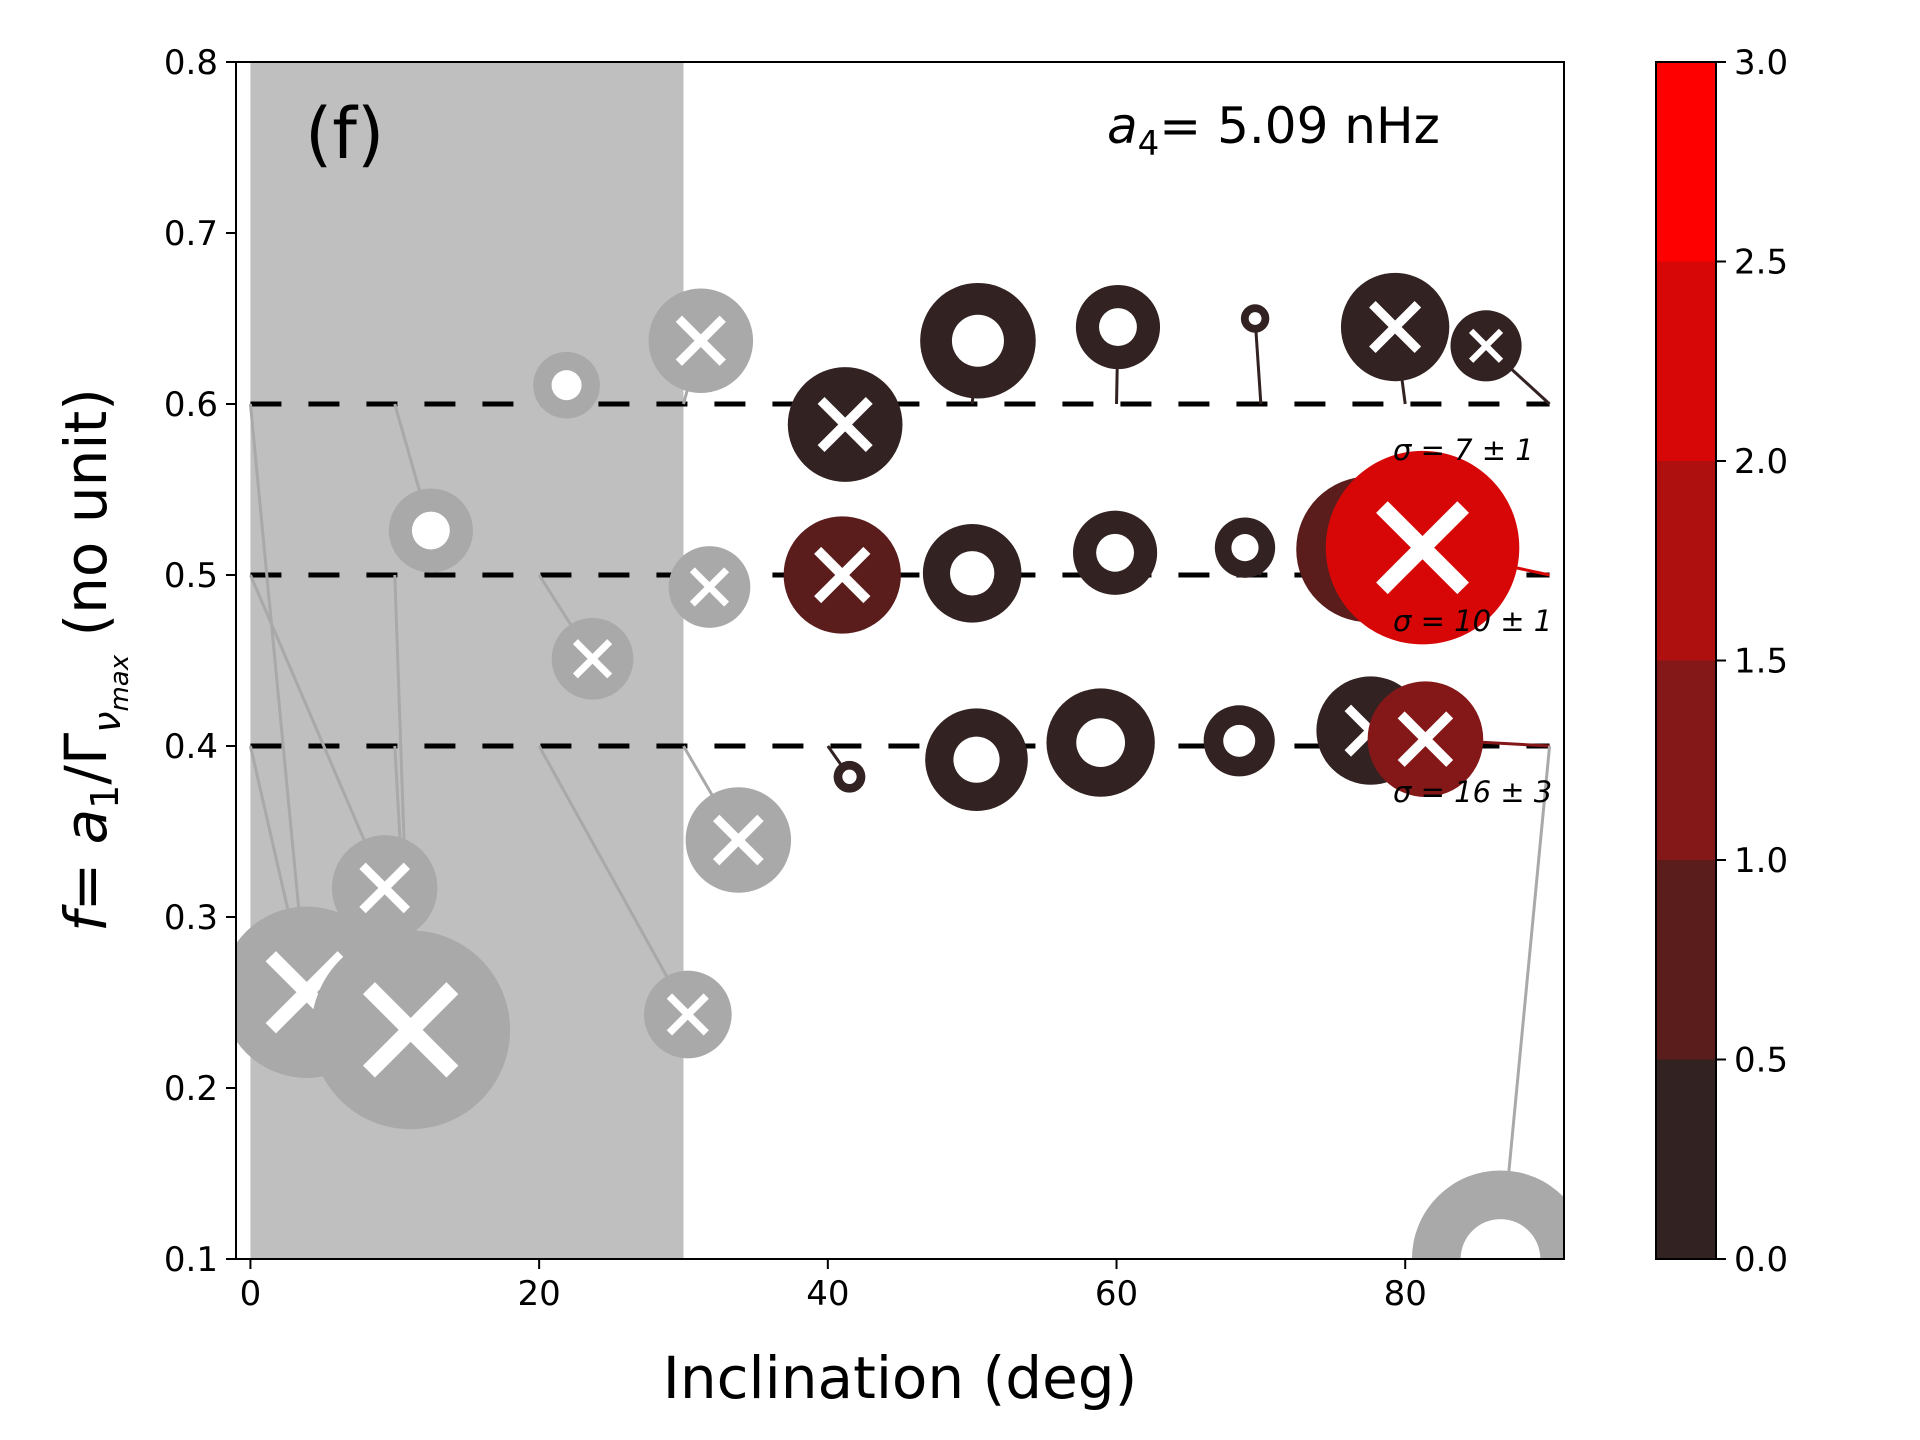  I want to click on reference-line-label: σ = 16 ± 3, so click(1472, 792).